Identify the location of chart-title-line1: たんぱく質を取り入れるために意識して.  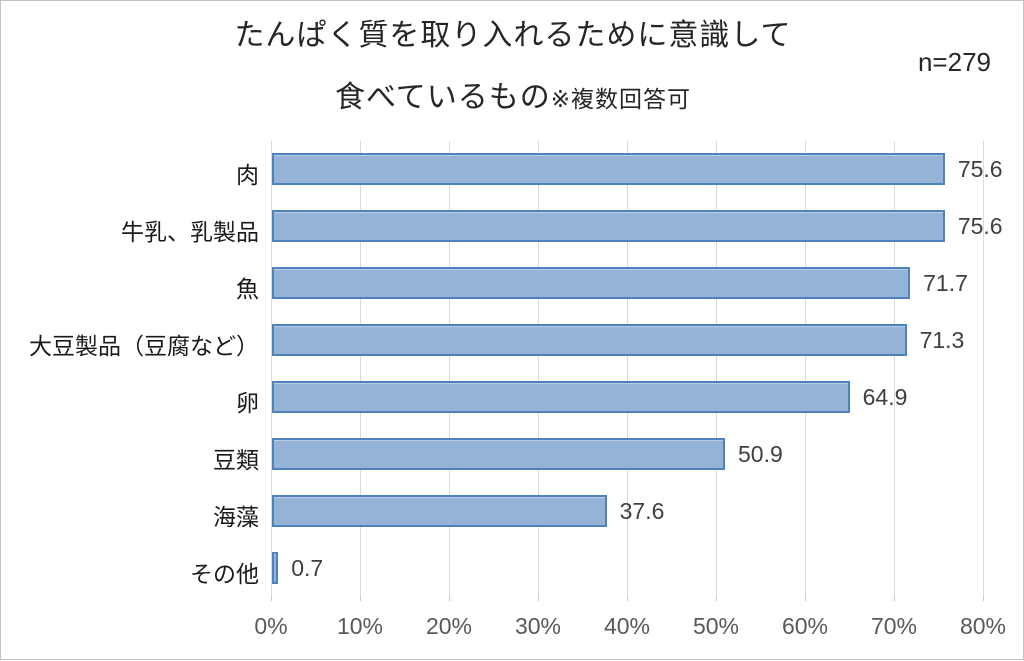
(513, 35).